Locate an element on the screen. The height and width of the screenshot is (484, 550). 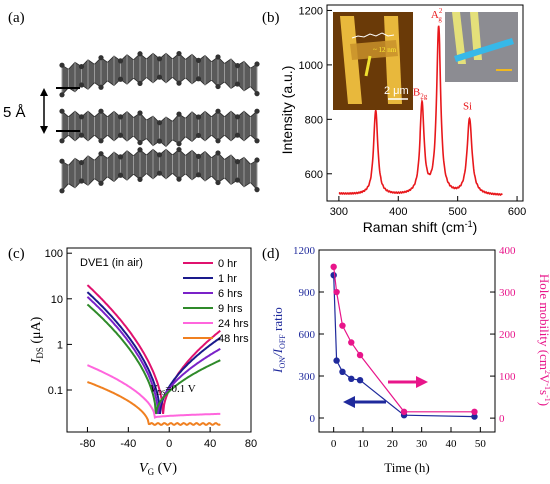
raman-peak-label: B2g is located at coordinates (420, 94).